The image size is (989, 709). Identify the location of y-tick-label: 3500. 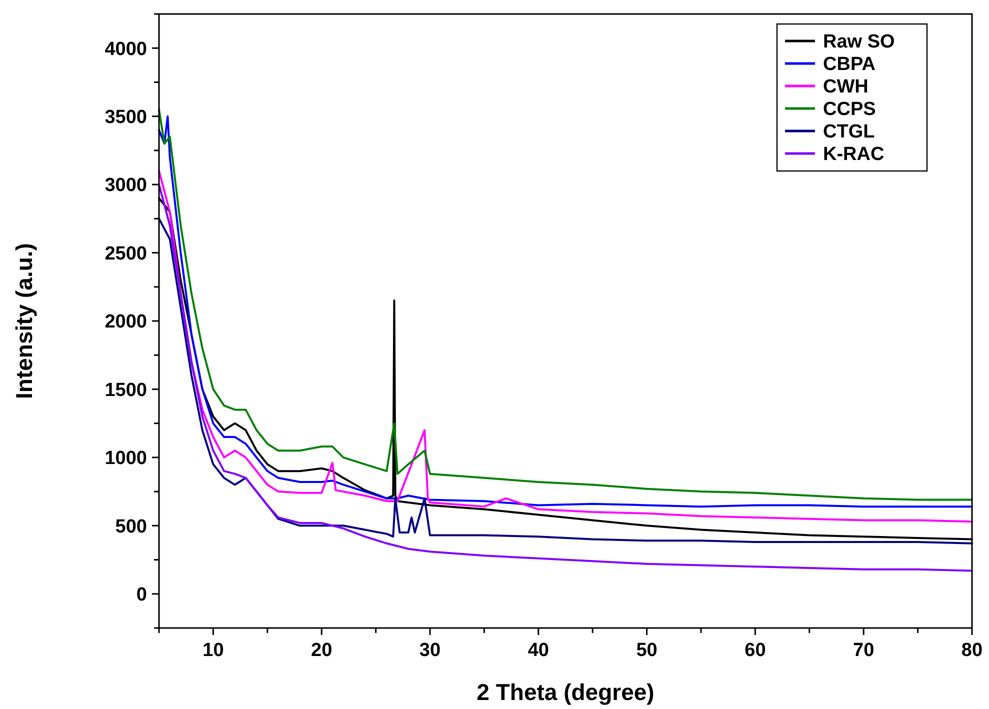
(125, 117).